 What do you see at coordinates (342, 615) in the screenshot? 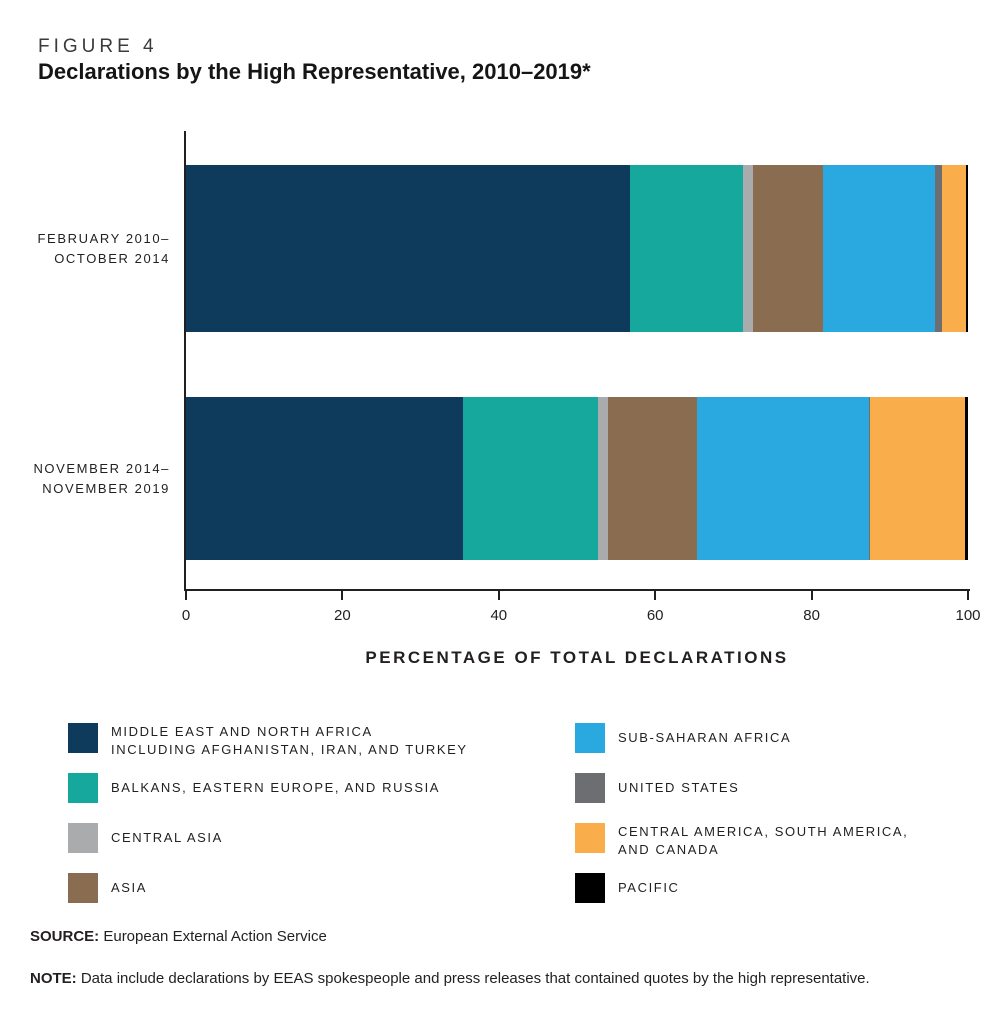
I see `x-tick-label: 20` at bounding box center [342, 615].